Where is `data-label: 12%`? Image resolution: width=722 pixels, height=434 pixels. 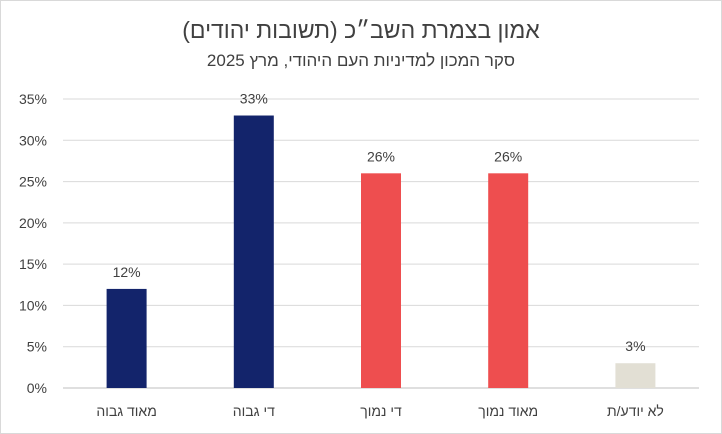
data-label: 12% is located at coordinates (127, 272).